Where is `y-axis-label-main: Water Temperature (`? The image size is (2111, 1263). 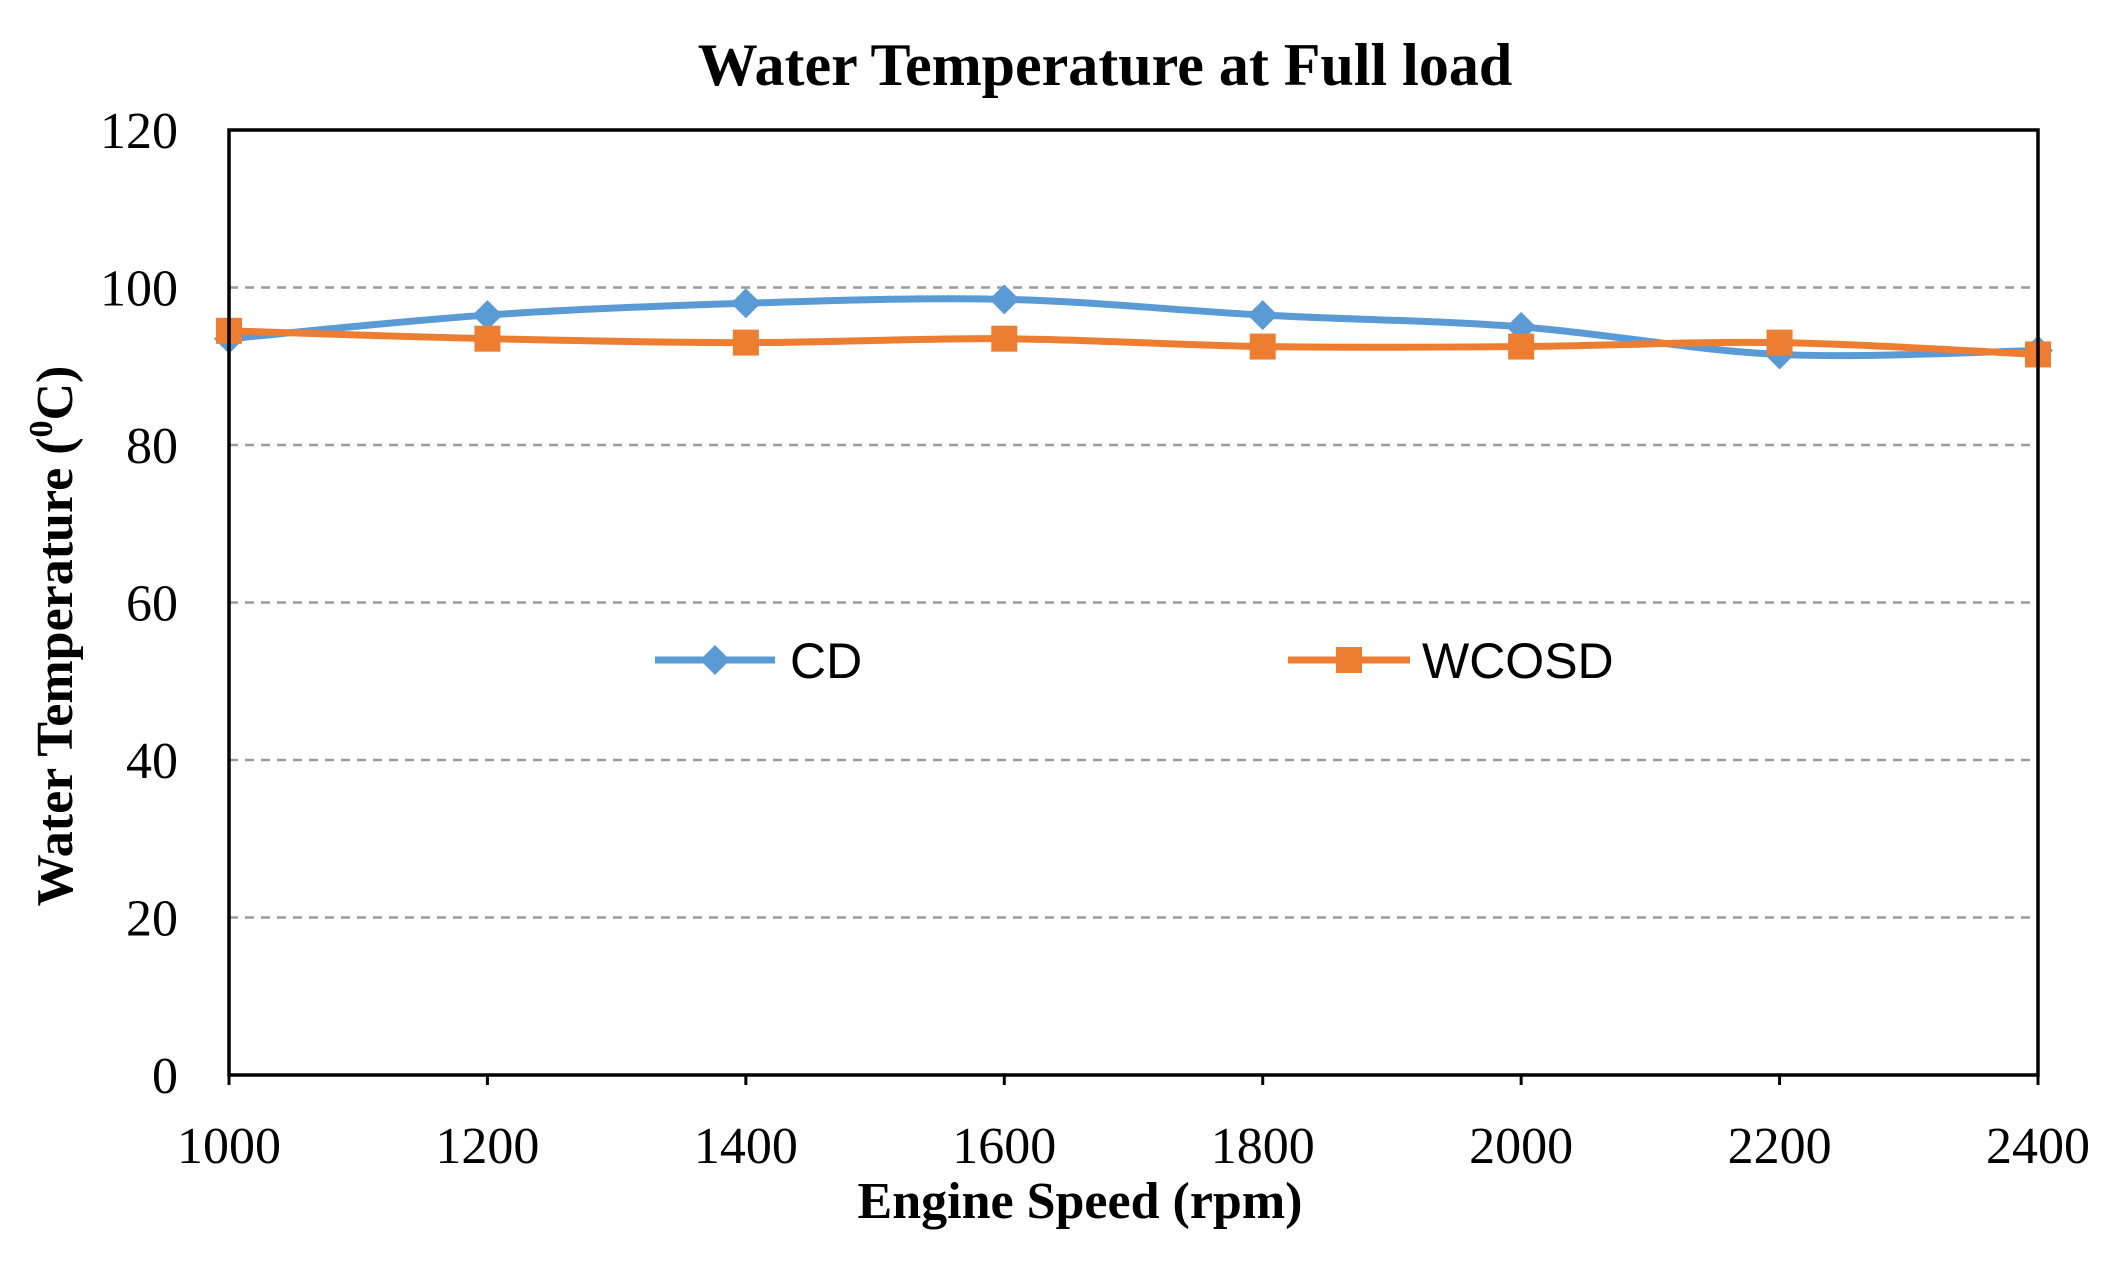
y-axis-label-main: Water Temperature ( is located at coordinates (55, 671).